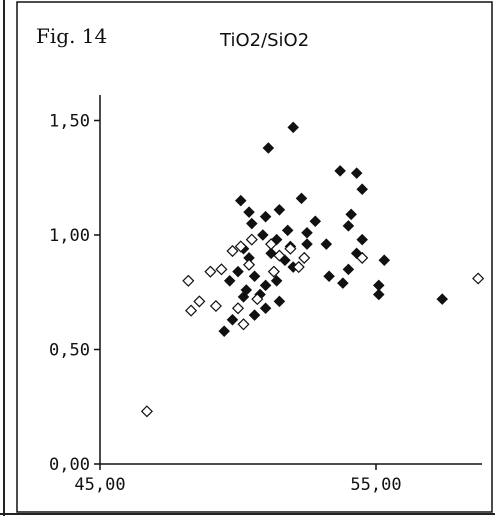 Image resolution: width=495 pixels, height=516 pixels. What do you see at coordinates (69, 236) in the screenshot?
I see `y-tick-label: 1,00` at bounding box center [69, 236].